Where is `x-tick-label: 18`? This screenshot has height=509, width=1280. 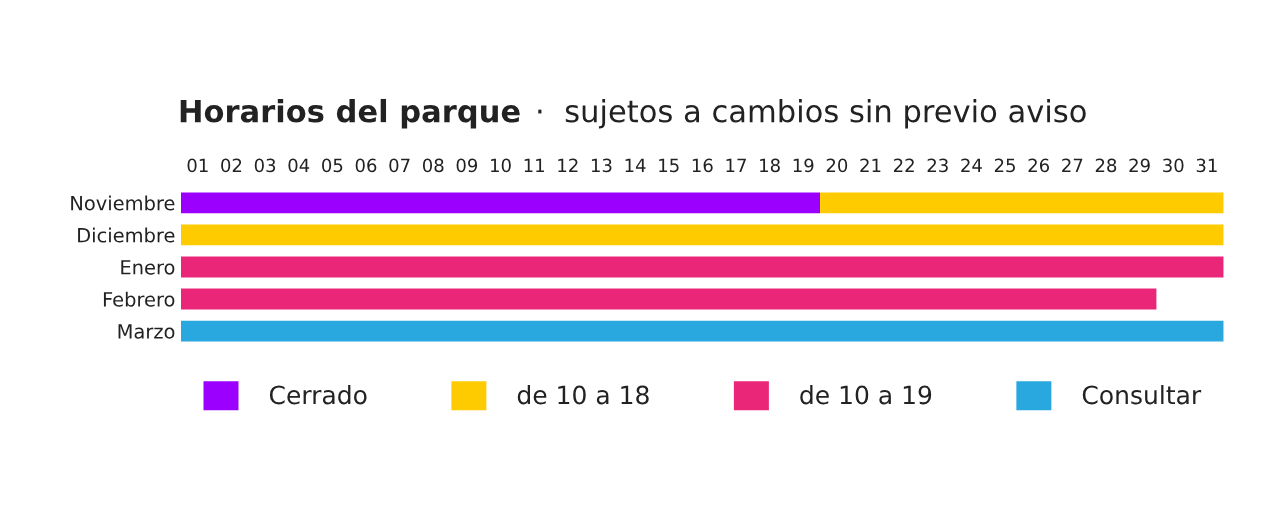
x-tick-label: 18 is located at coordinates (770, 165).